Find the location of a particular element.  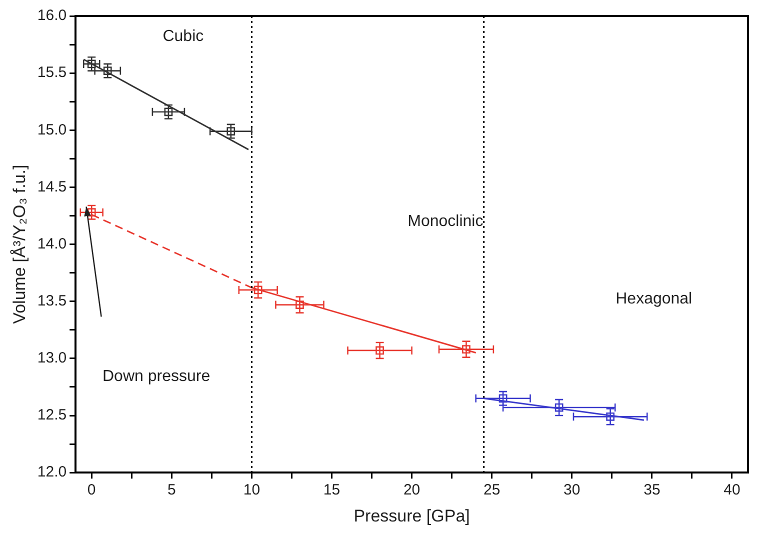

y-tick-label: 13.0 is located at coordinates (52, 358).